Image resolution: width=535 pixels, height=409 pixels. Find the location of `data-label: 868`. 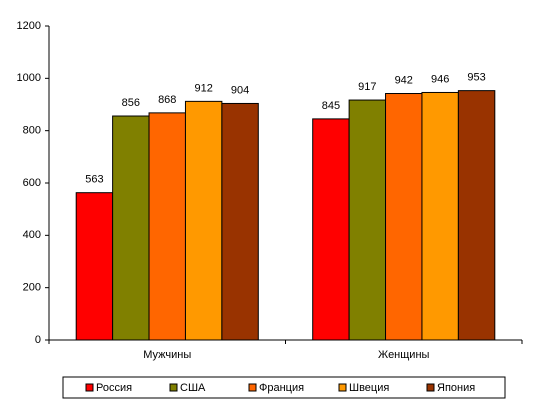

data-label: 868 is located at coordinates (167, 100).